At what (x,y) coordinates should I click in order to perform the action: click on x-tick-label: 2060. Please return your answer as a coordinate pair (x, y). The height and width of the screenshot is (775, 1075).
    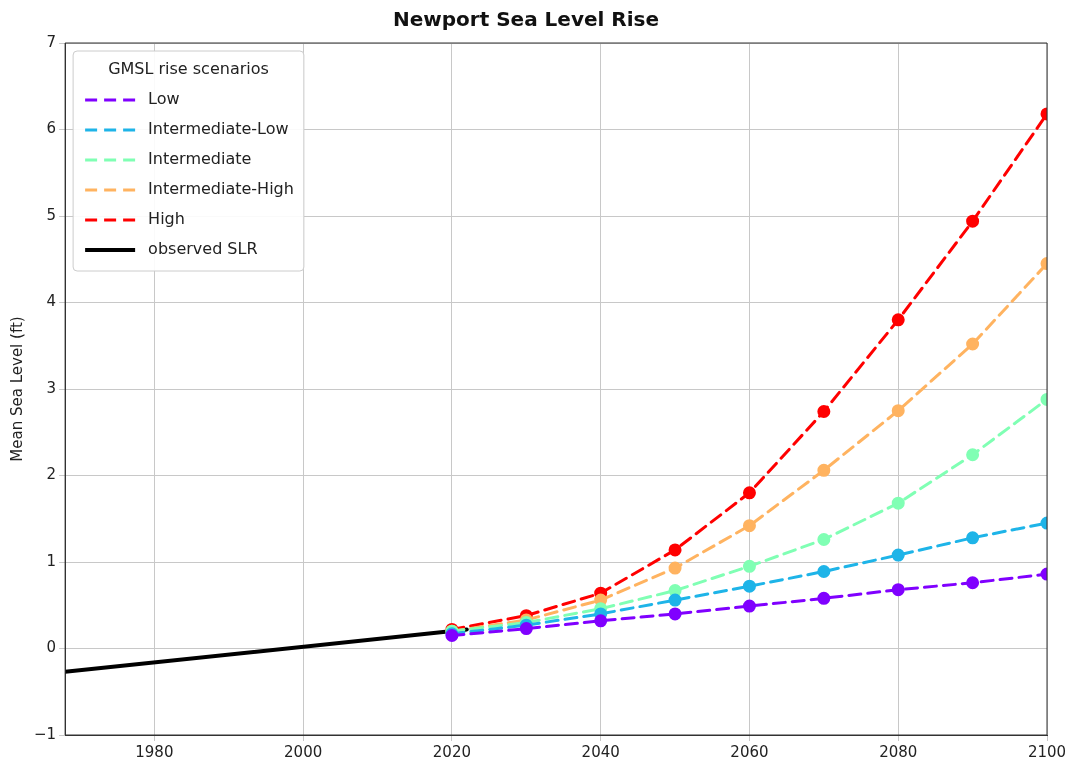
    Looking at the image, I should click on (749, 751).